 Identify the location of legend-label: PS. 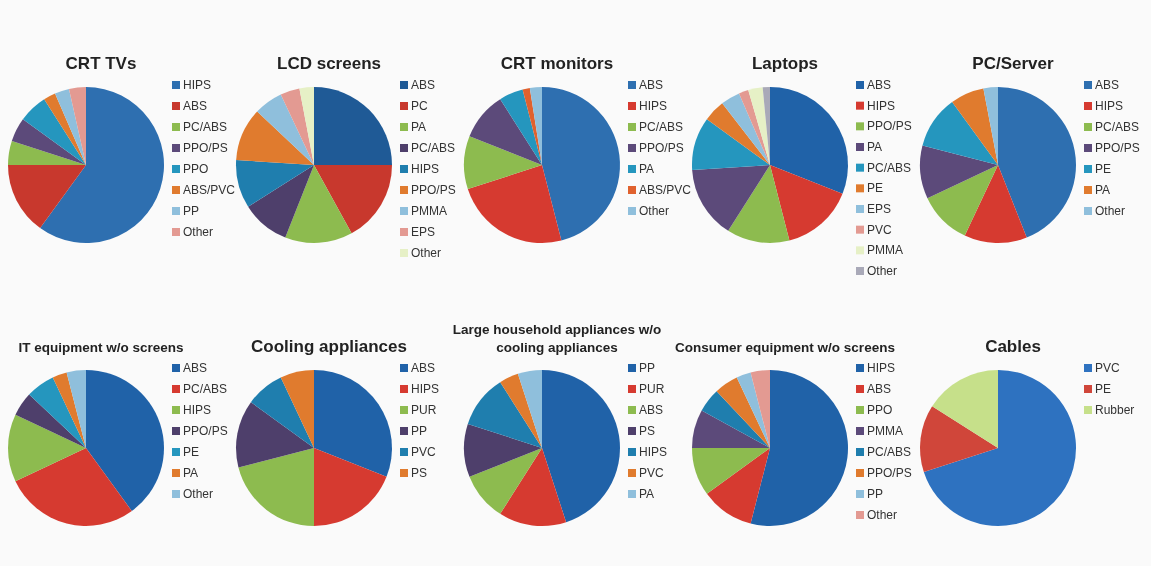
(419, 473).